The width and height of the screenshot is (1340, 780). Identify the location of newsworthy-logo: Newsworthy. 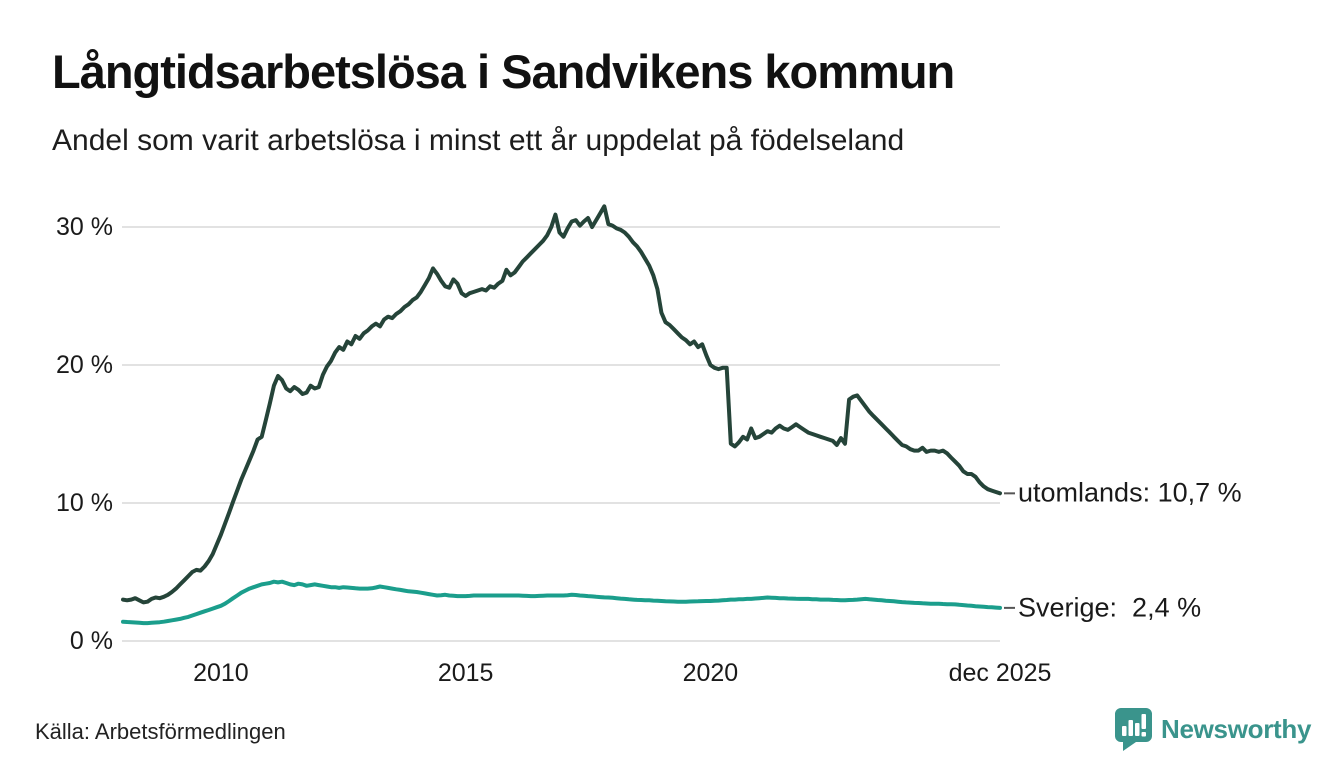
(1213, 729).